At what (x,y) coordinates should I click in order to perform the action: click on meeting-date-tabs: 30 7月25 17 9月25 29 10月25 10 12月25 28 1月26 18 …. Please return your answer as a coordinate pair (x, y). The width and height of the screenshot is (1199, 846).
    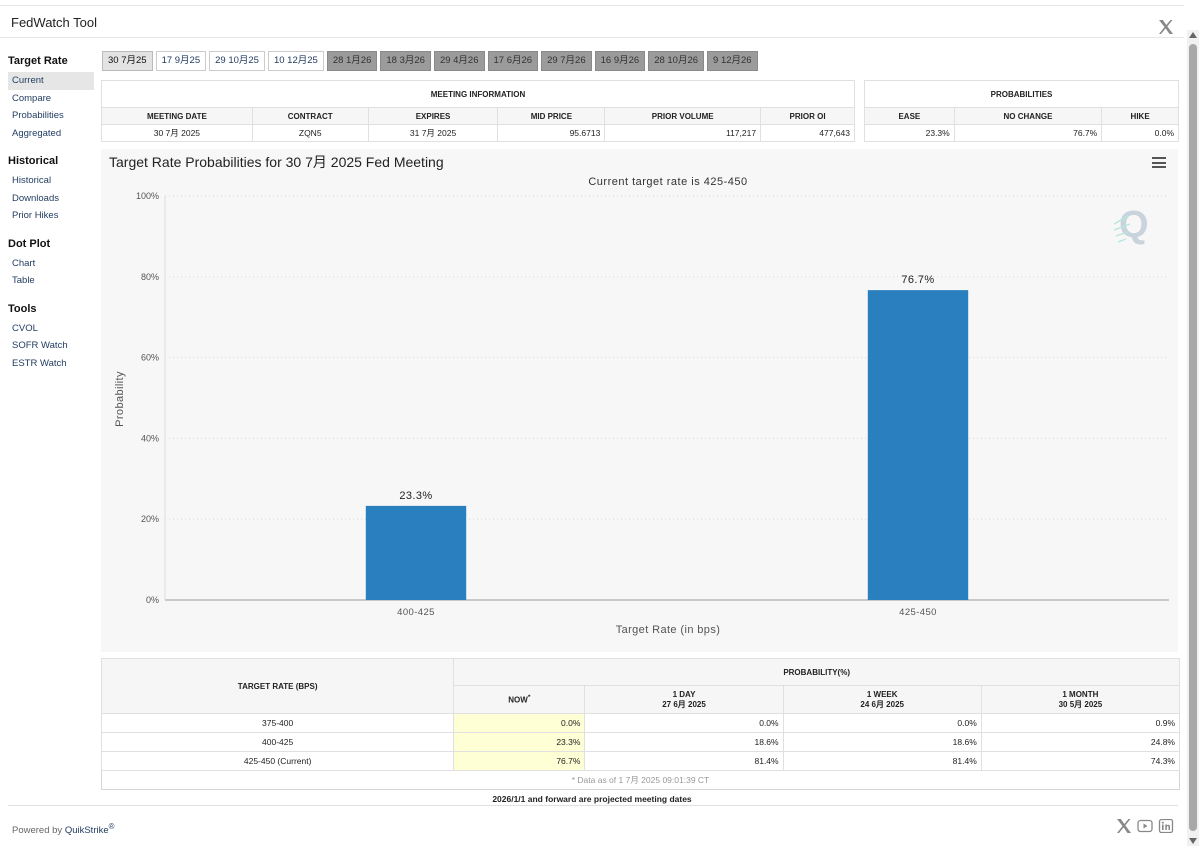
    Looking at the image, I should click on (430, 61).